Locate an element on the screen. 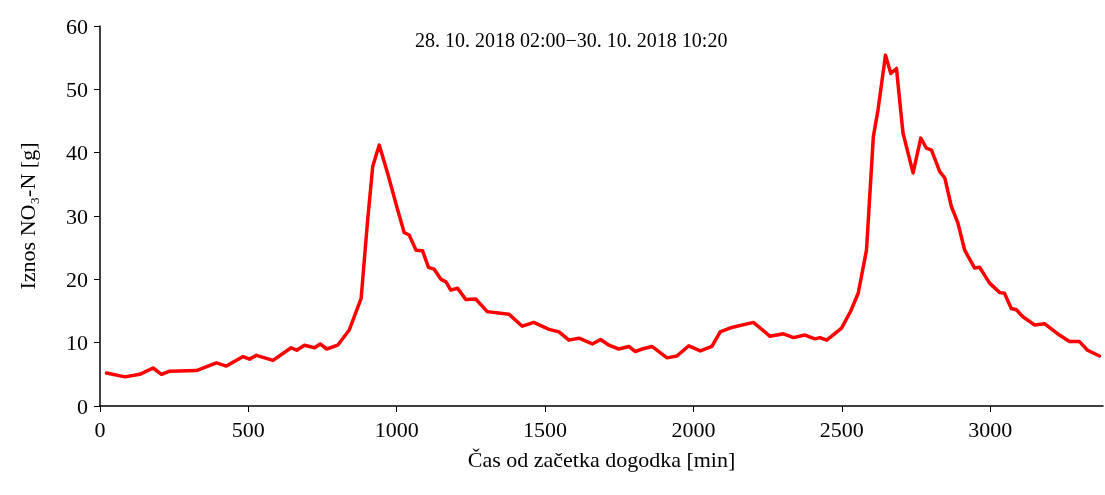  y-tick-label: 50 is located at coordinates (77, 89).